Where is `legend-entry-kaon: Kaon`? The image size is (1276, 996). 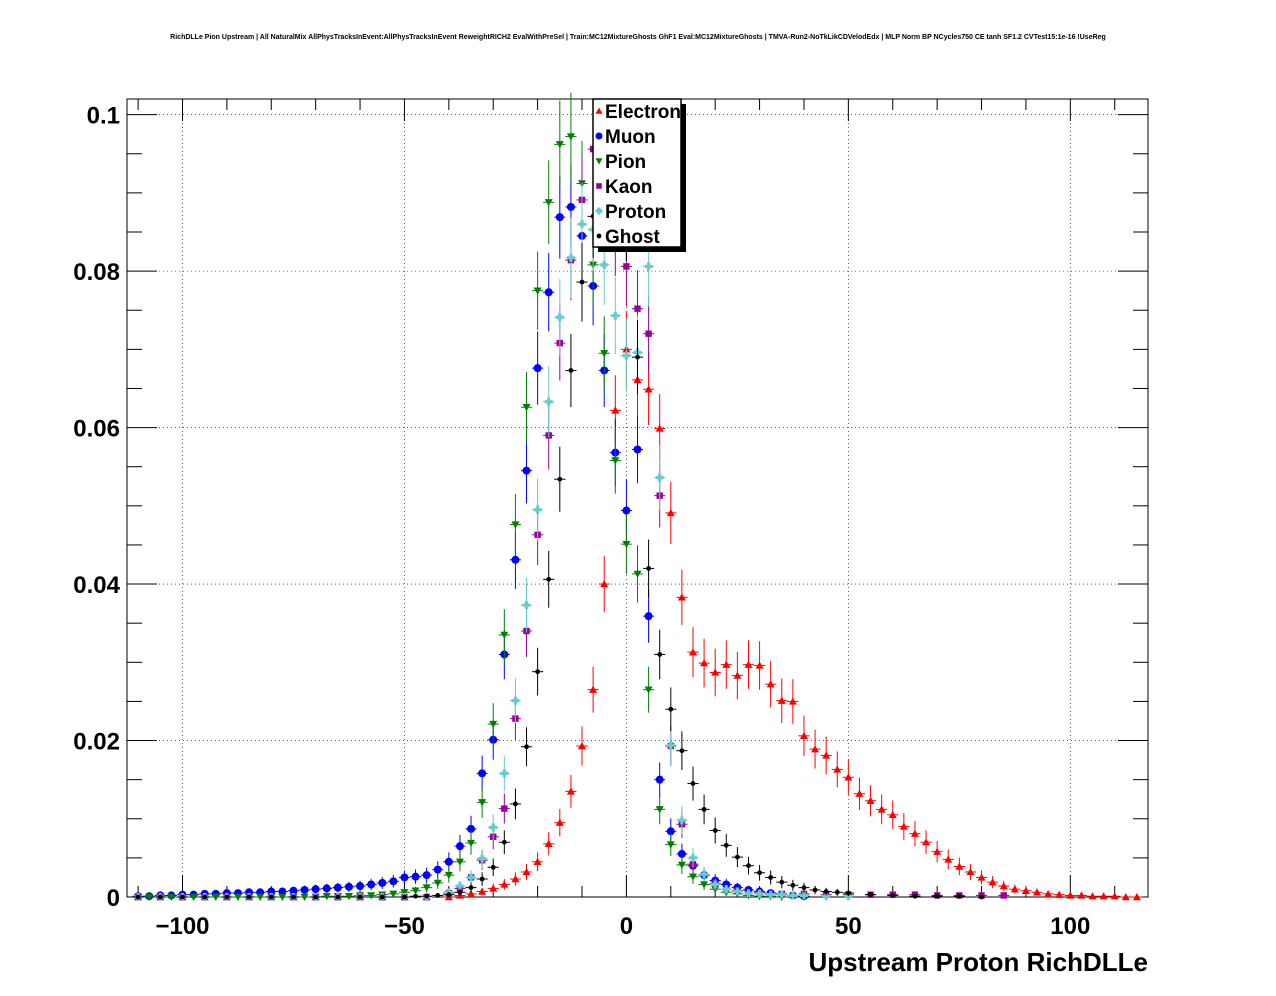 legend-entry-kaon: Kaon is located at coordinates (624, 187).